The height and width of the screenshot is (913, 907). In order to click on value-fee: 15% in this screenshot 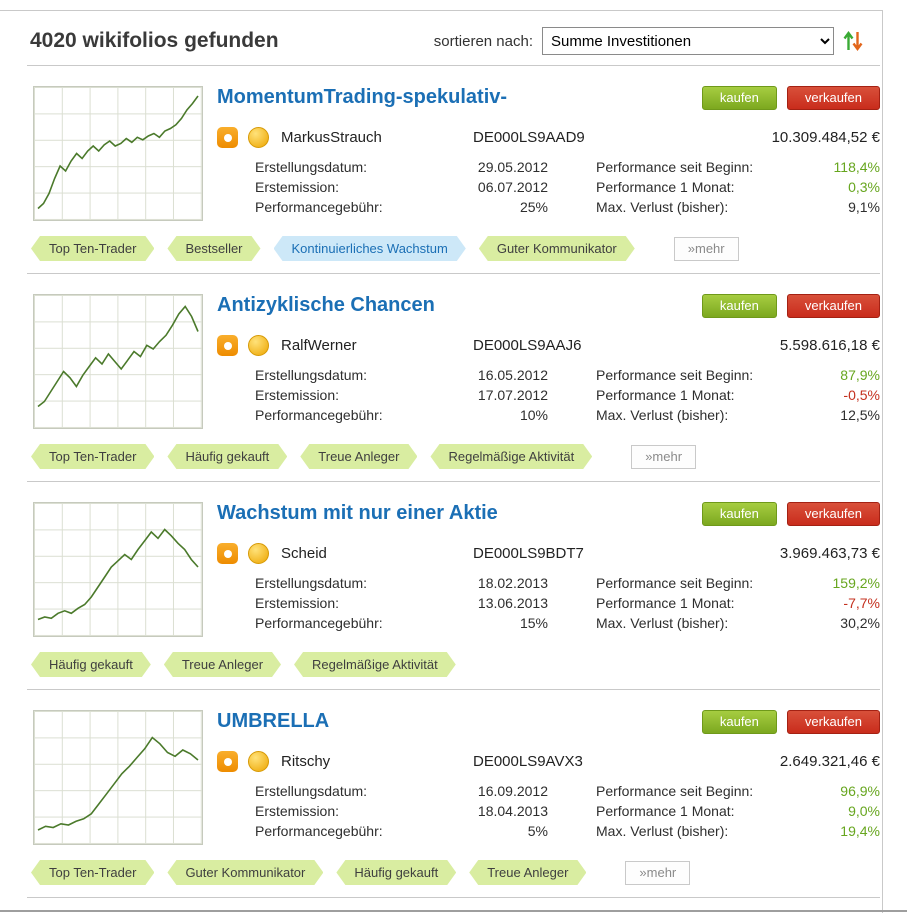, I will do `click(533, 623)`.